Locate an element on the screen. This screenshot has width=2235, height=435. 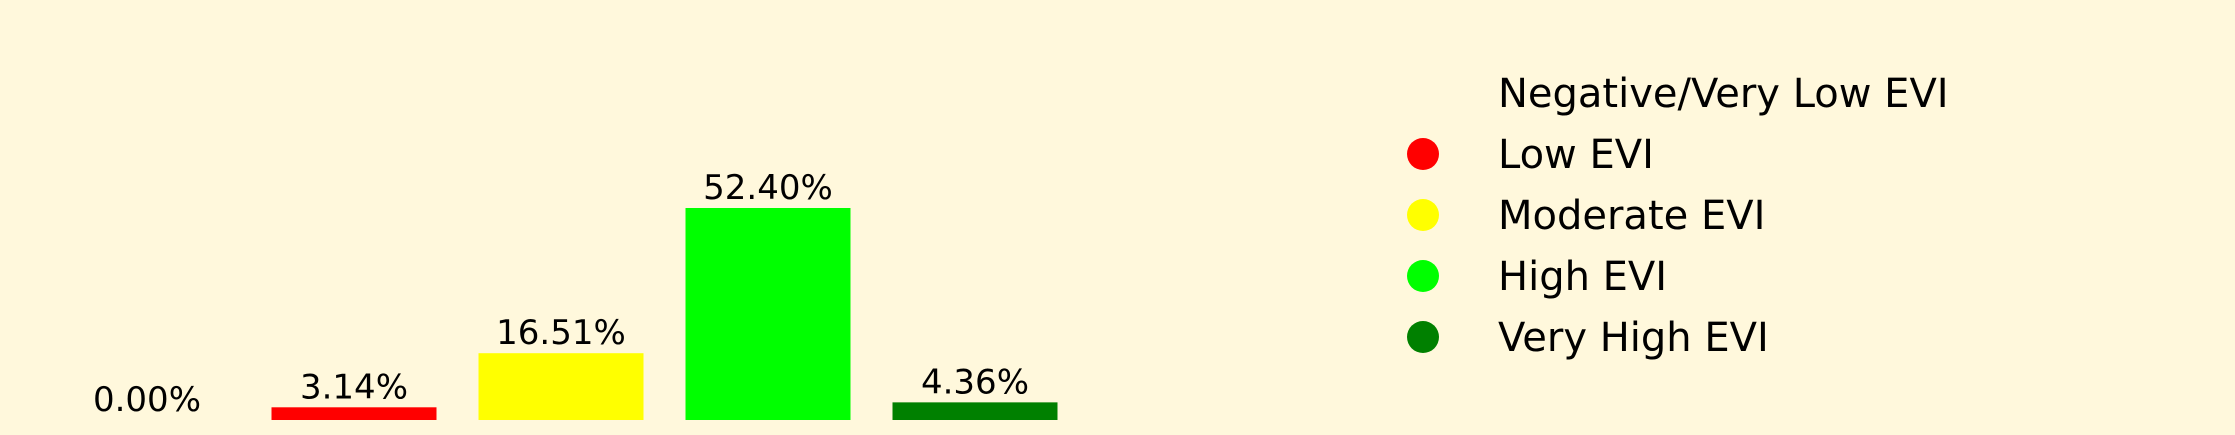
legend-label-3: Moderate EVI is located at coordinates (1631, 216).